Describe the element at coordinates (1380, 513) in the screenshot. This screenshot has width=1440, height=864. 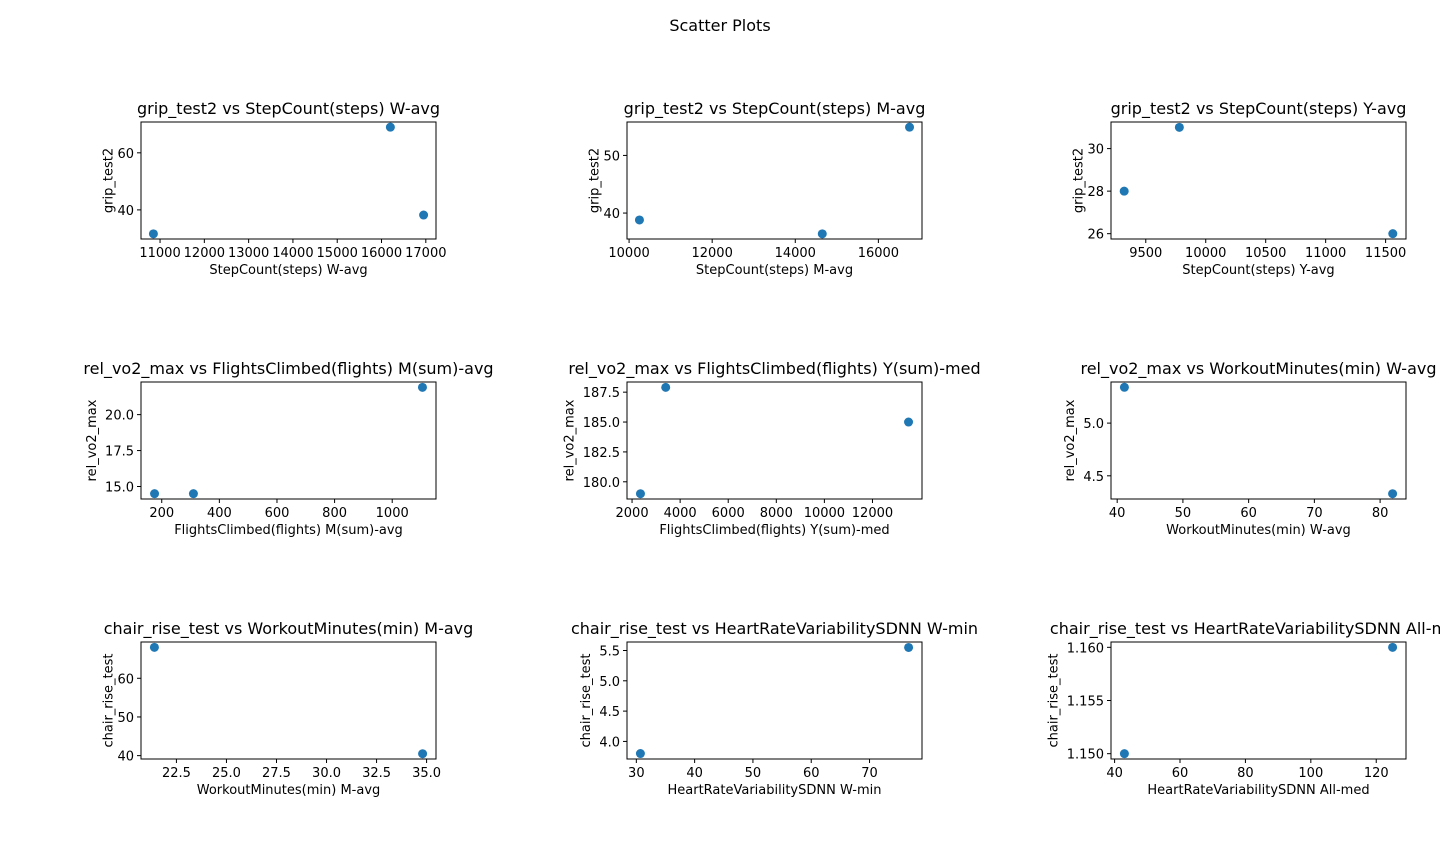
I see `x-tick-label: 80` at that location.